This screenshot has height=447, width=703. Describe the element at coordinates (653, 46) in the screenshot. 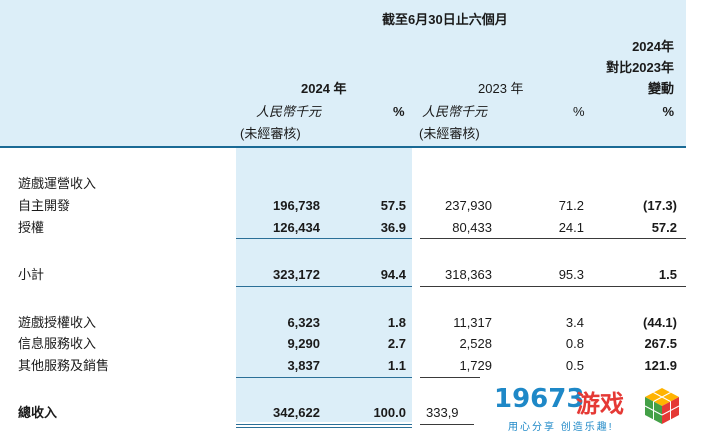

I see `change-header-line1: 2024年` at that location.